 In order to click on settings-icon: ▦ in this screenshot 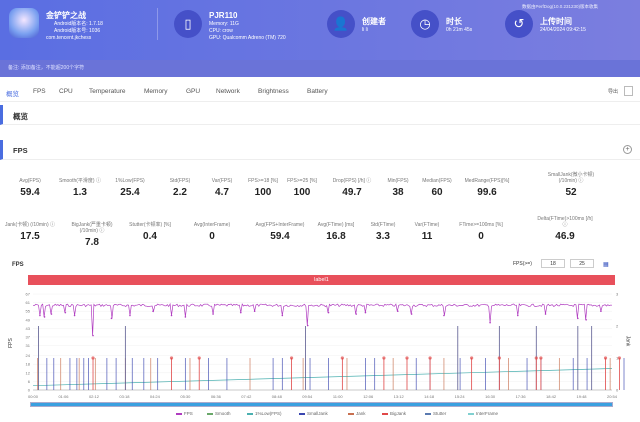, I will do `click(606, 265)`.